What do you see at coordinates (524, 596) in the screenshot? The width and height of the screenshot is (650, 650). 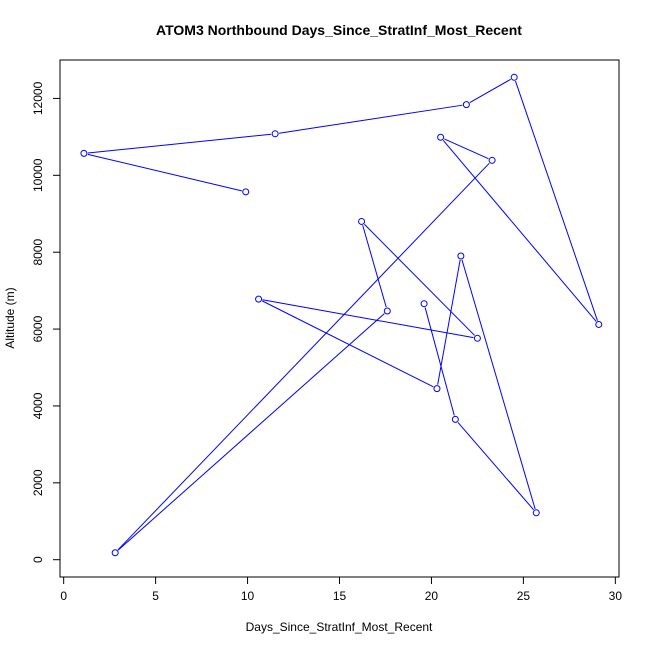 I see `x-tick-label: 25` at bounding box center [524, 596].